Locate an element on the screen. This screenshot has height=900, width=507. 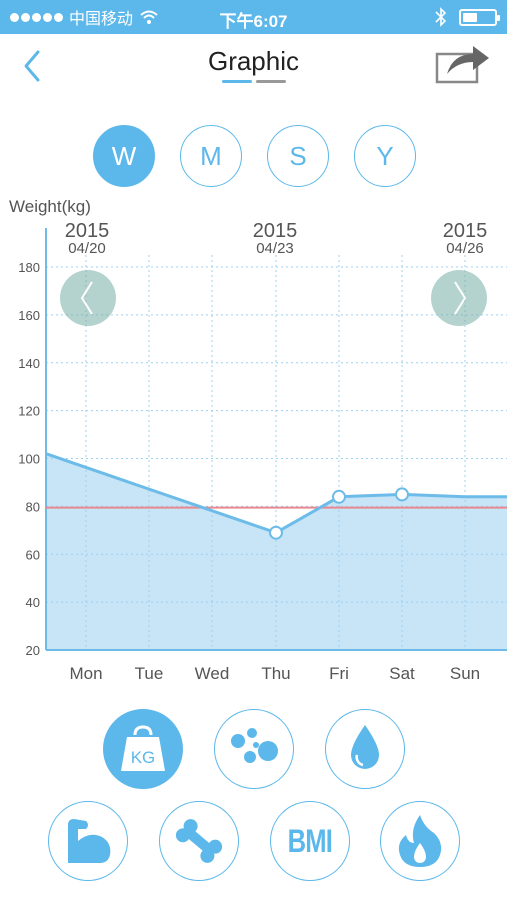
page-indicator-active is located at coordinates (237, 81).